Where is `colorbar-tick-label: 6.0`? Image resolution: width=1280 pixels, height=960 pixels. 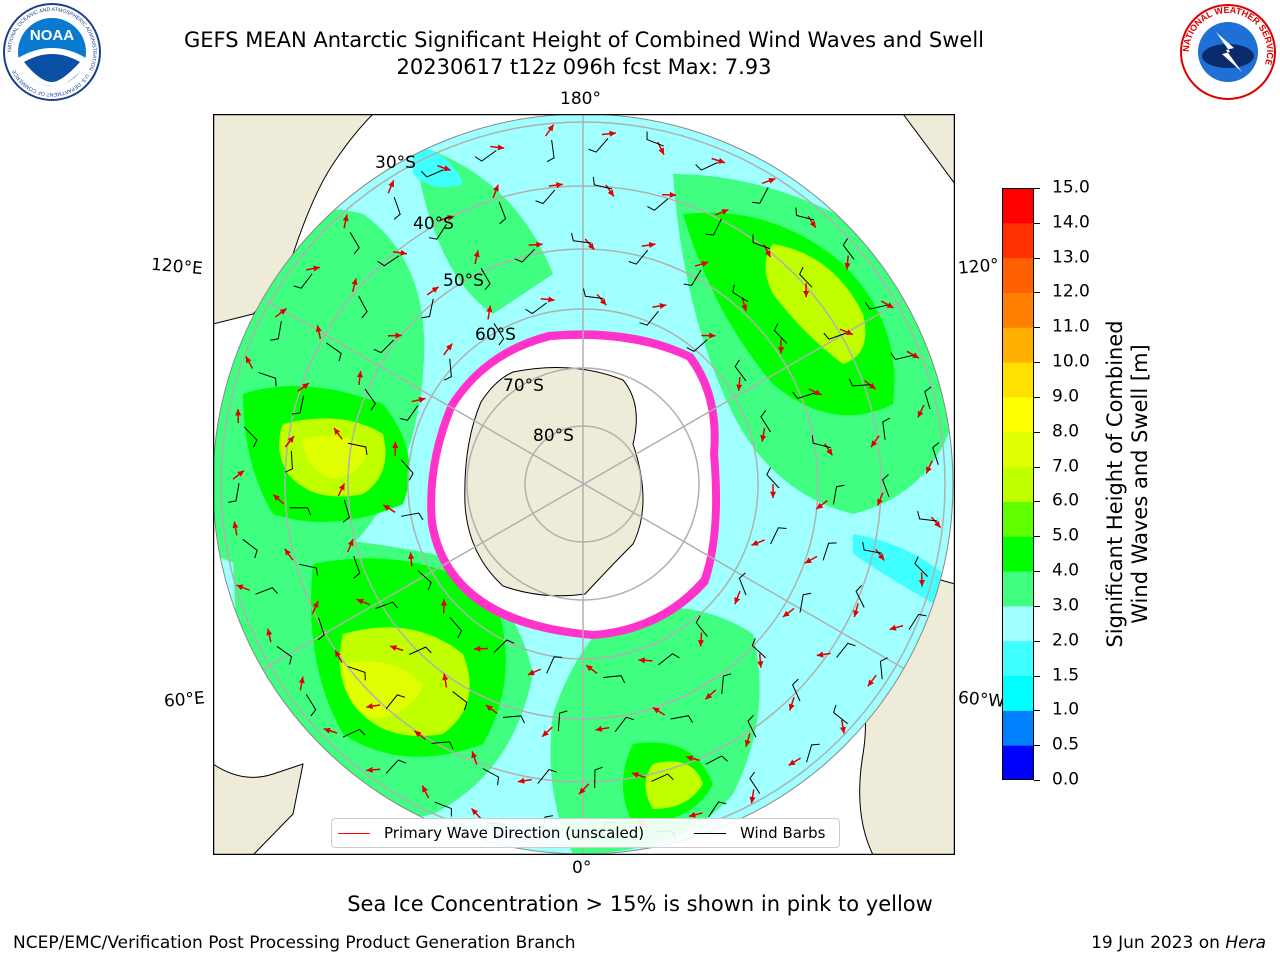
colorbar-tick-label: 6.0 is located at coordinates (1066, 500).